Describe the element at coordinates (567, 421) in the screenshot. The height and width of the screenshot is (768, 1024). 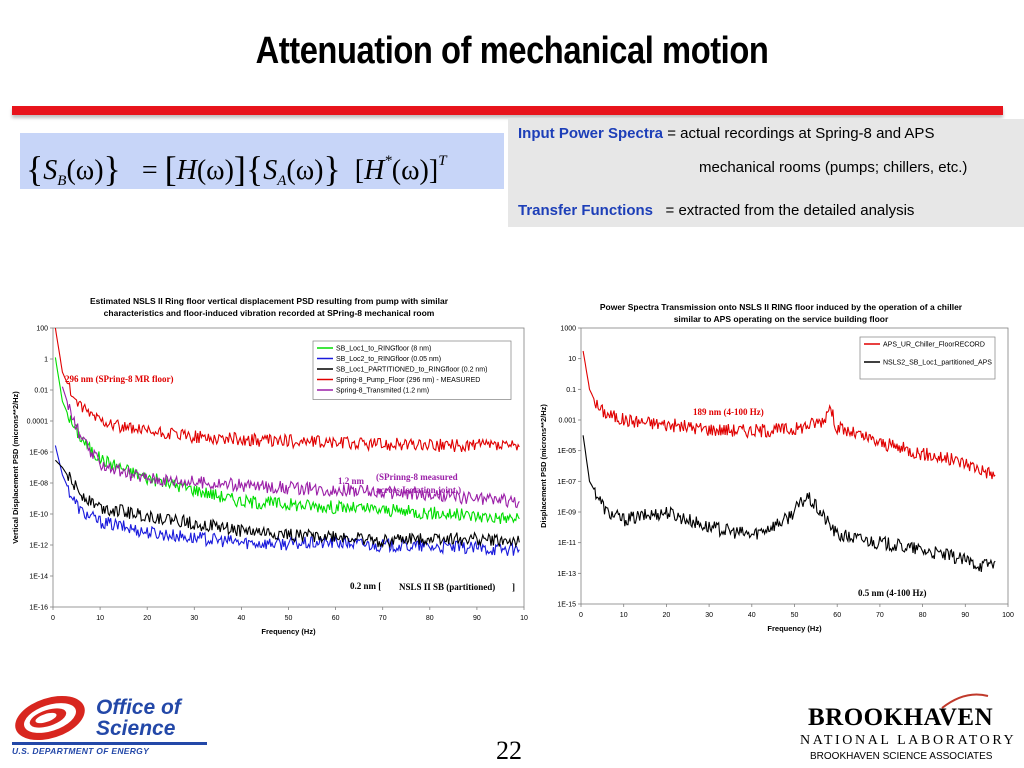
I see `y-tick-label: 0.001` at that location.